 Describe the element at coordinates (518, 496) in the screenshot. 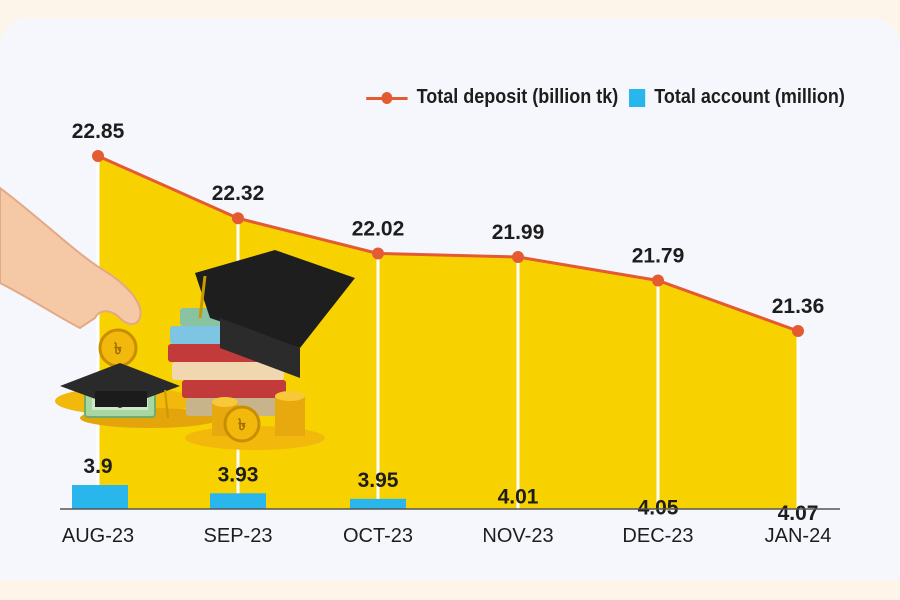

I see `account-value-label: 4.01` at that location.